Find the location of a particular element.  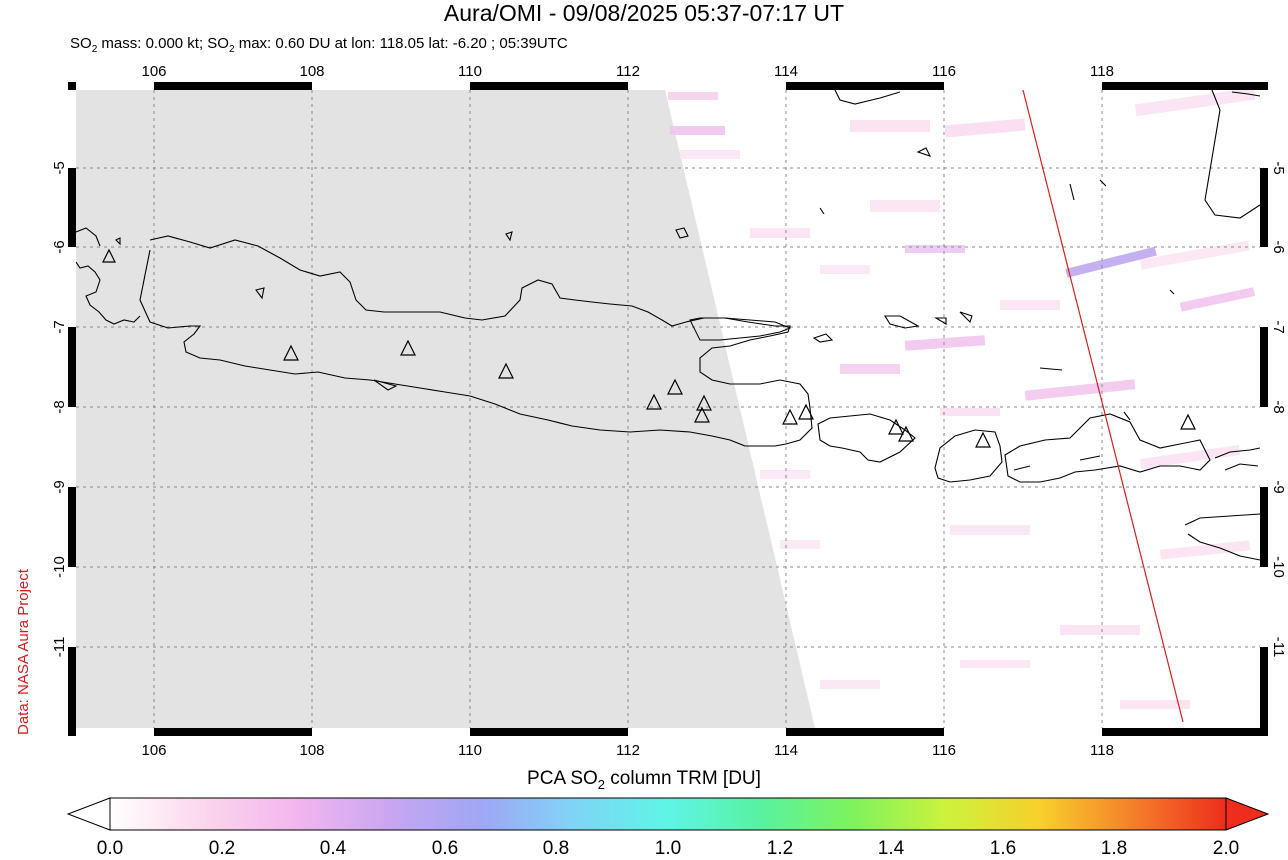

lon-labels-top: 106 108 110 112 114 116 118 is located at coordinates (627, 71).